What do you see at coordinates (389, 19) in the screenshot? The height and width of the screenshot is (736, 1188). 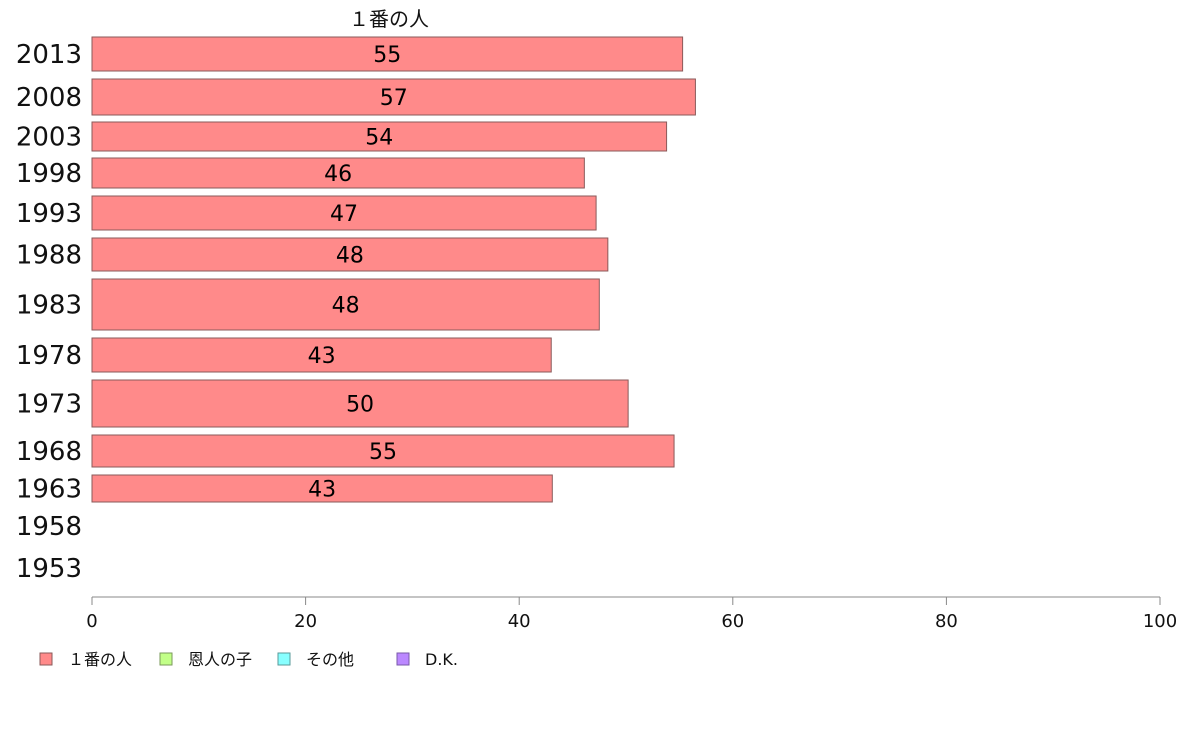 I see `chart-title: １番の人` at bounding box center [389, 19].